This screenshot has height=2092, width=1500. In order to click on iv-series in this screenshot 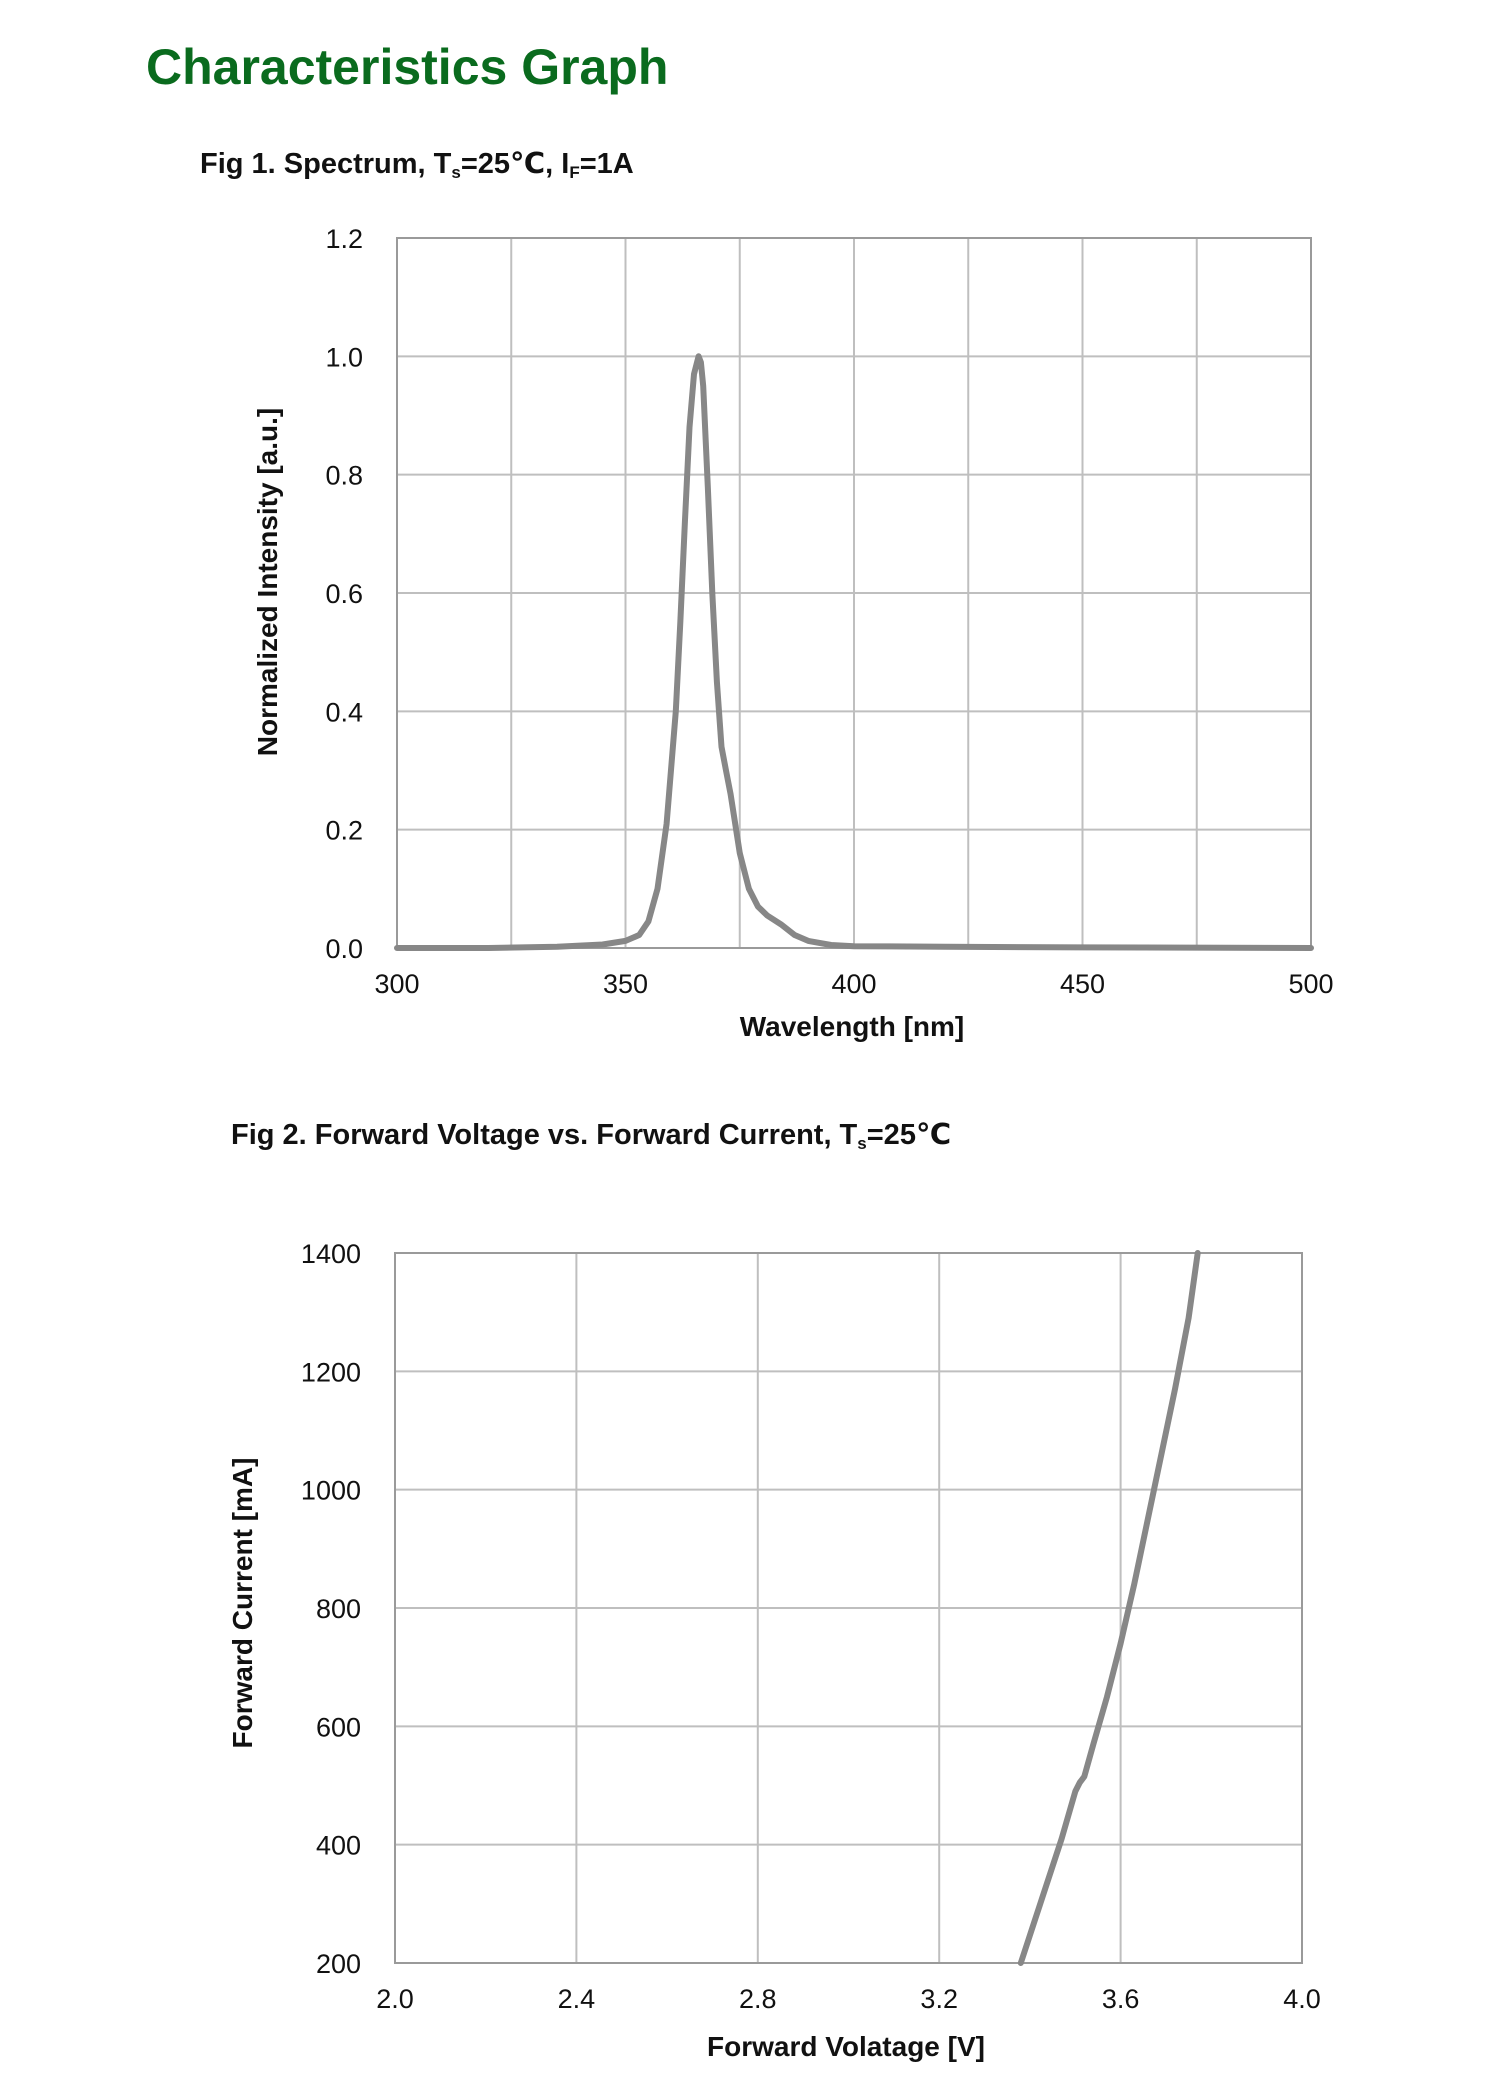, I will do `click(1109, 1608)`.